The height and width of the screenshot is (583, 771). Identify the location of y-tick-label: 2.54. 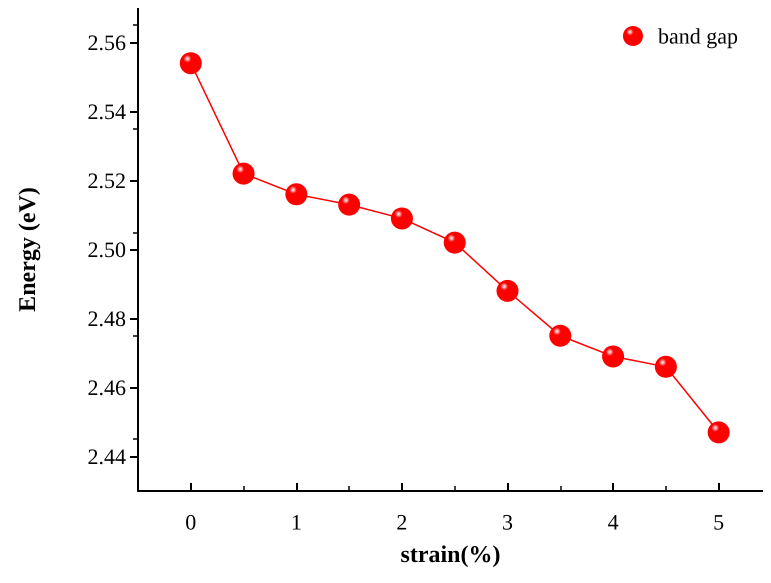
(107, 111).